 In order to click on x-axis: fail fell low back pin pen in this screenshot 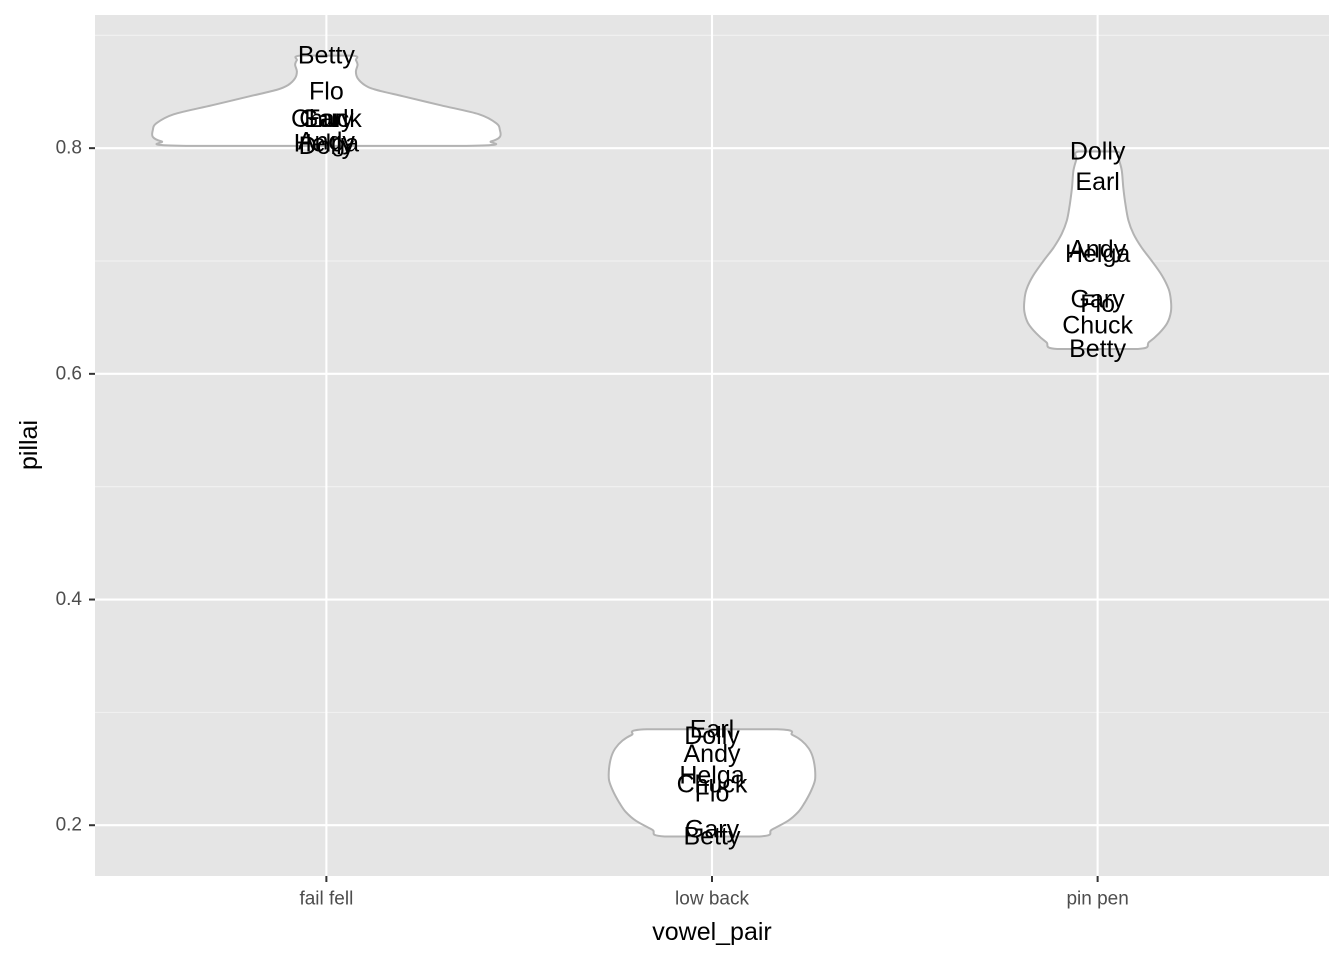, I will do `click(714, 893)`.